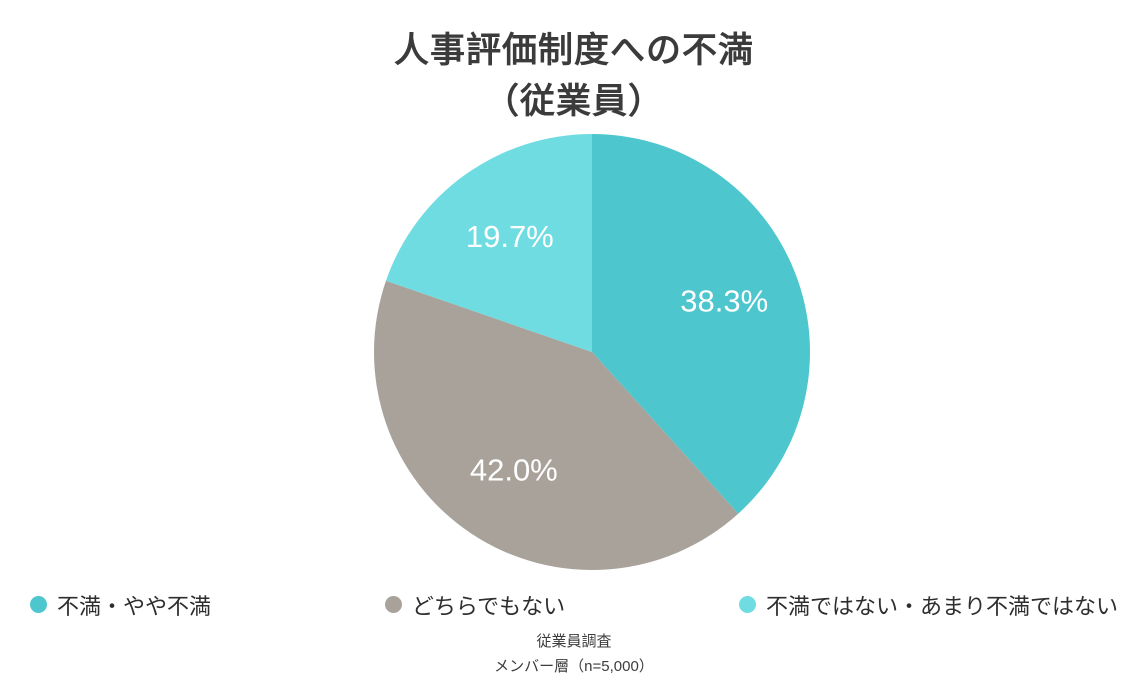  Describe the element at coordinates (574, 666) in the screenshot. I see `source-line-2: メンバー層（n=5,000）` at that location.